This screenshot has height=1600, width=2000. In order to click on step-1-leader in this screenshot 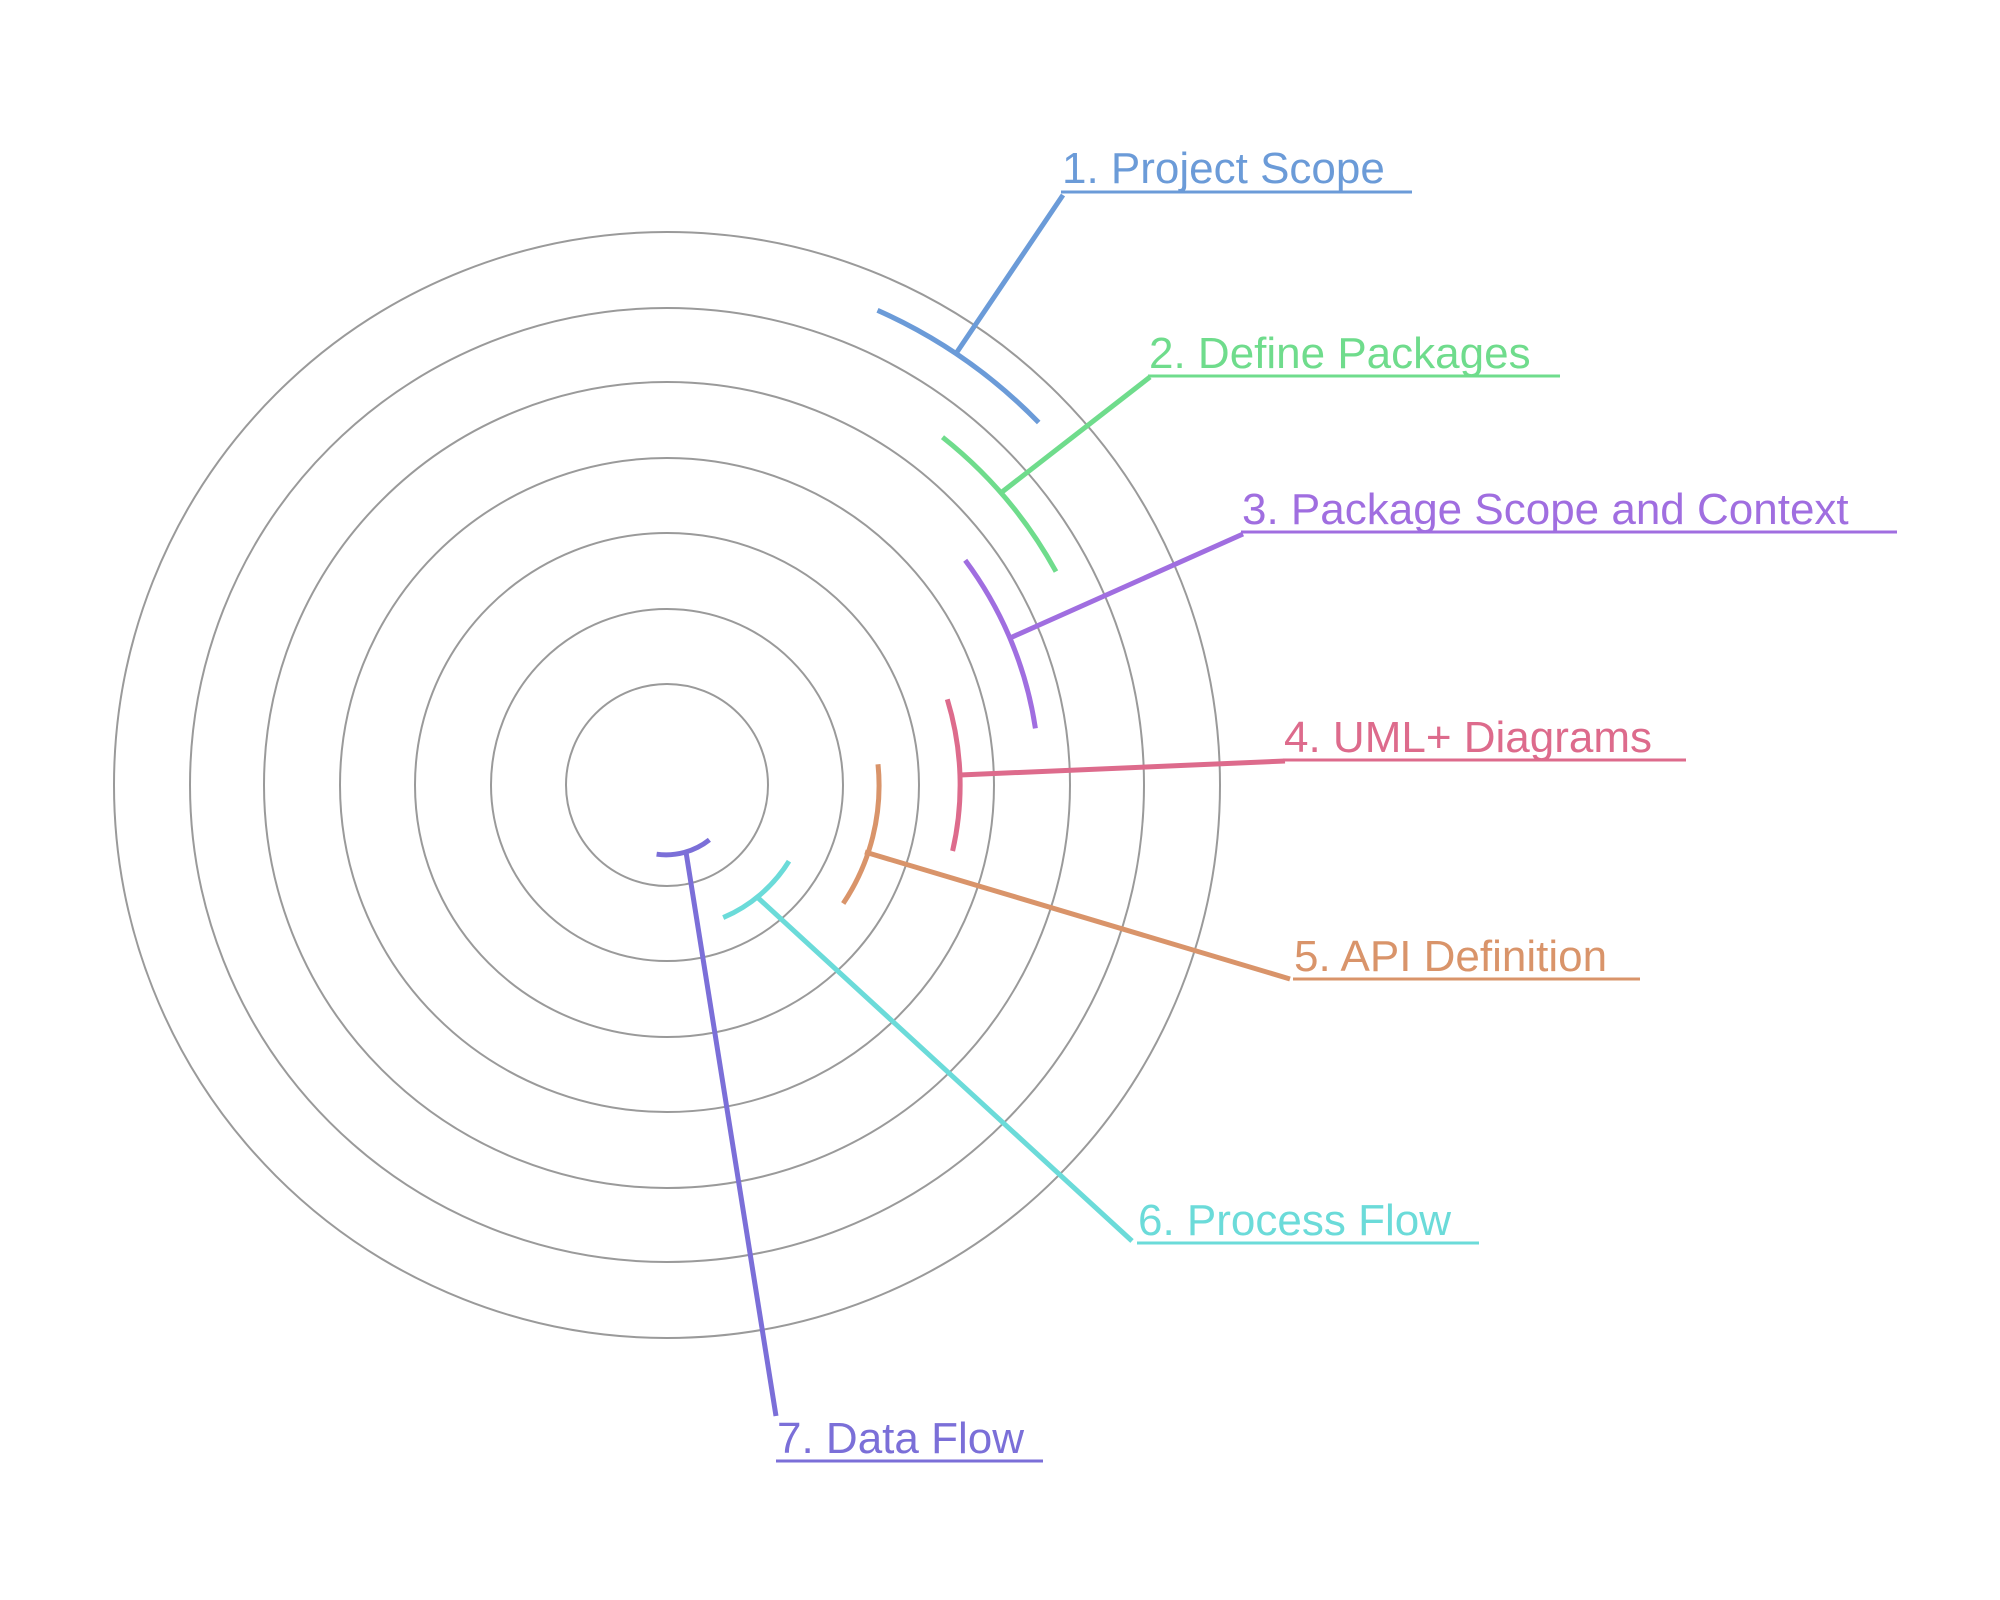, I will do `click(1009, 275)`.